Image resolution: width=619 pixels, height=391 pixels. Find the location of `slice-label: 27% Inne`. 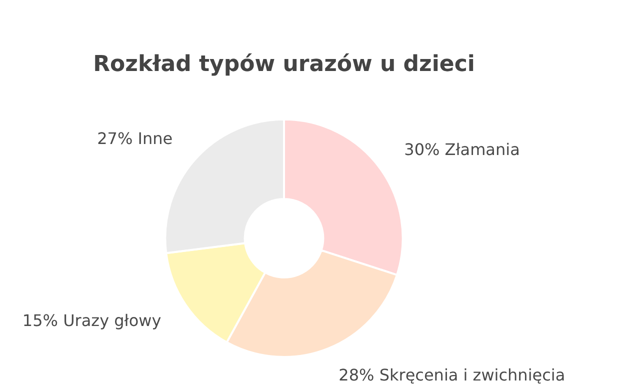

slice-label: 27% Inne is located at coordinates (135, 138).